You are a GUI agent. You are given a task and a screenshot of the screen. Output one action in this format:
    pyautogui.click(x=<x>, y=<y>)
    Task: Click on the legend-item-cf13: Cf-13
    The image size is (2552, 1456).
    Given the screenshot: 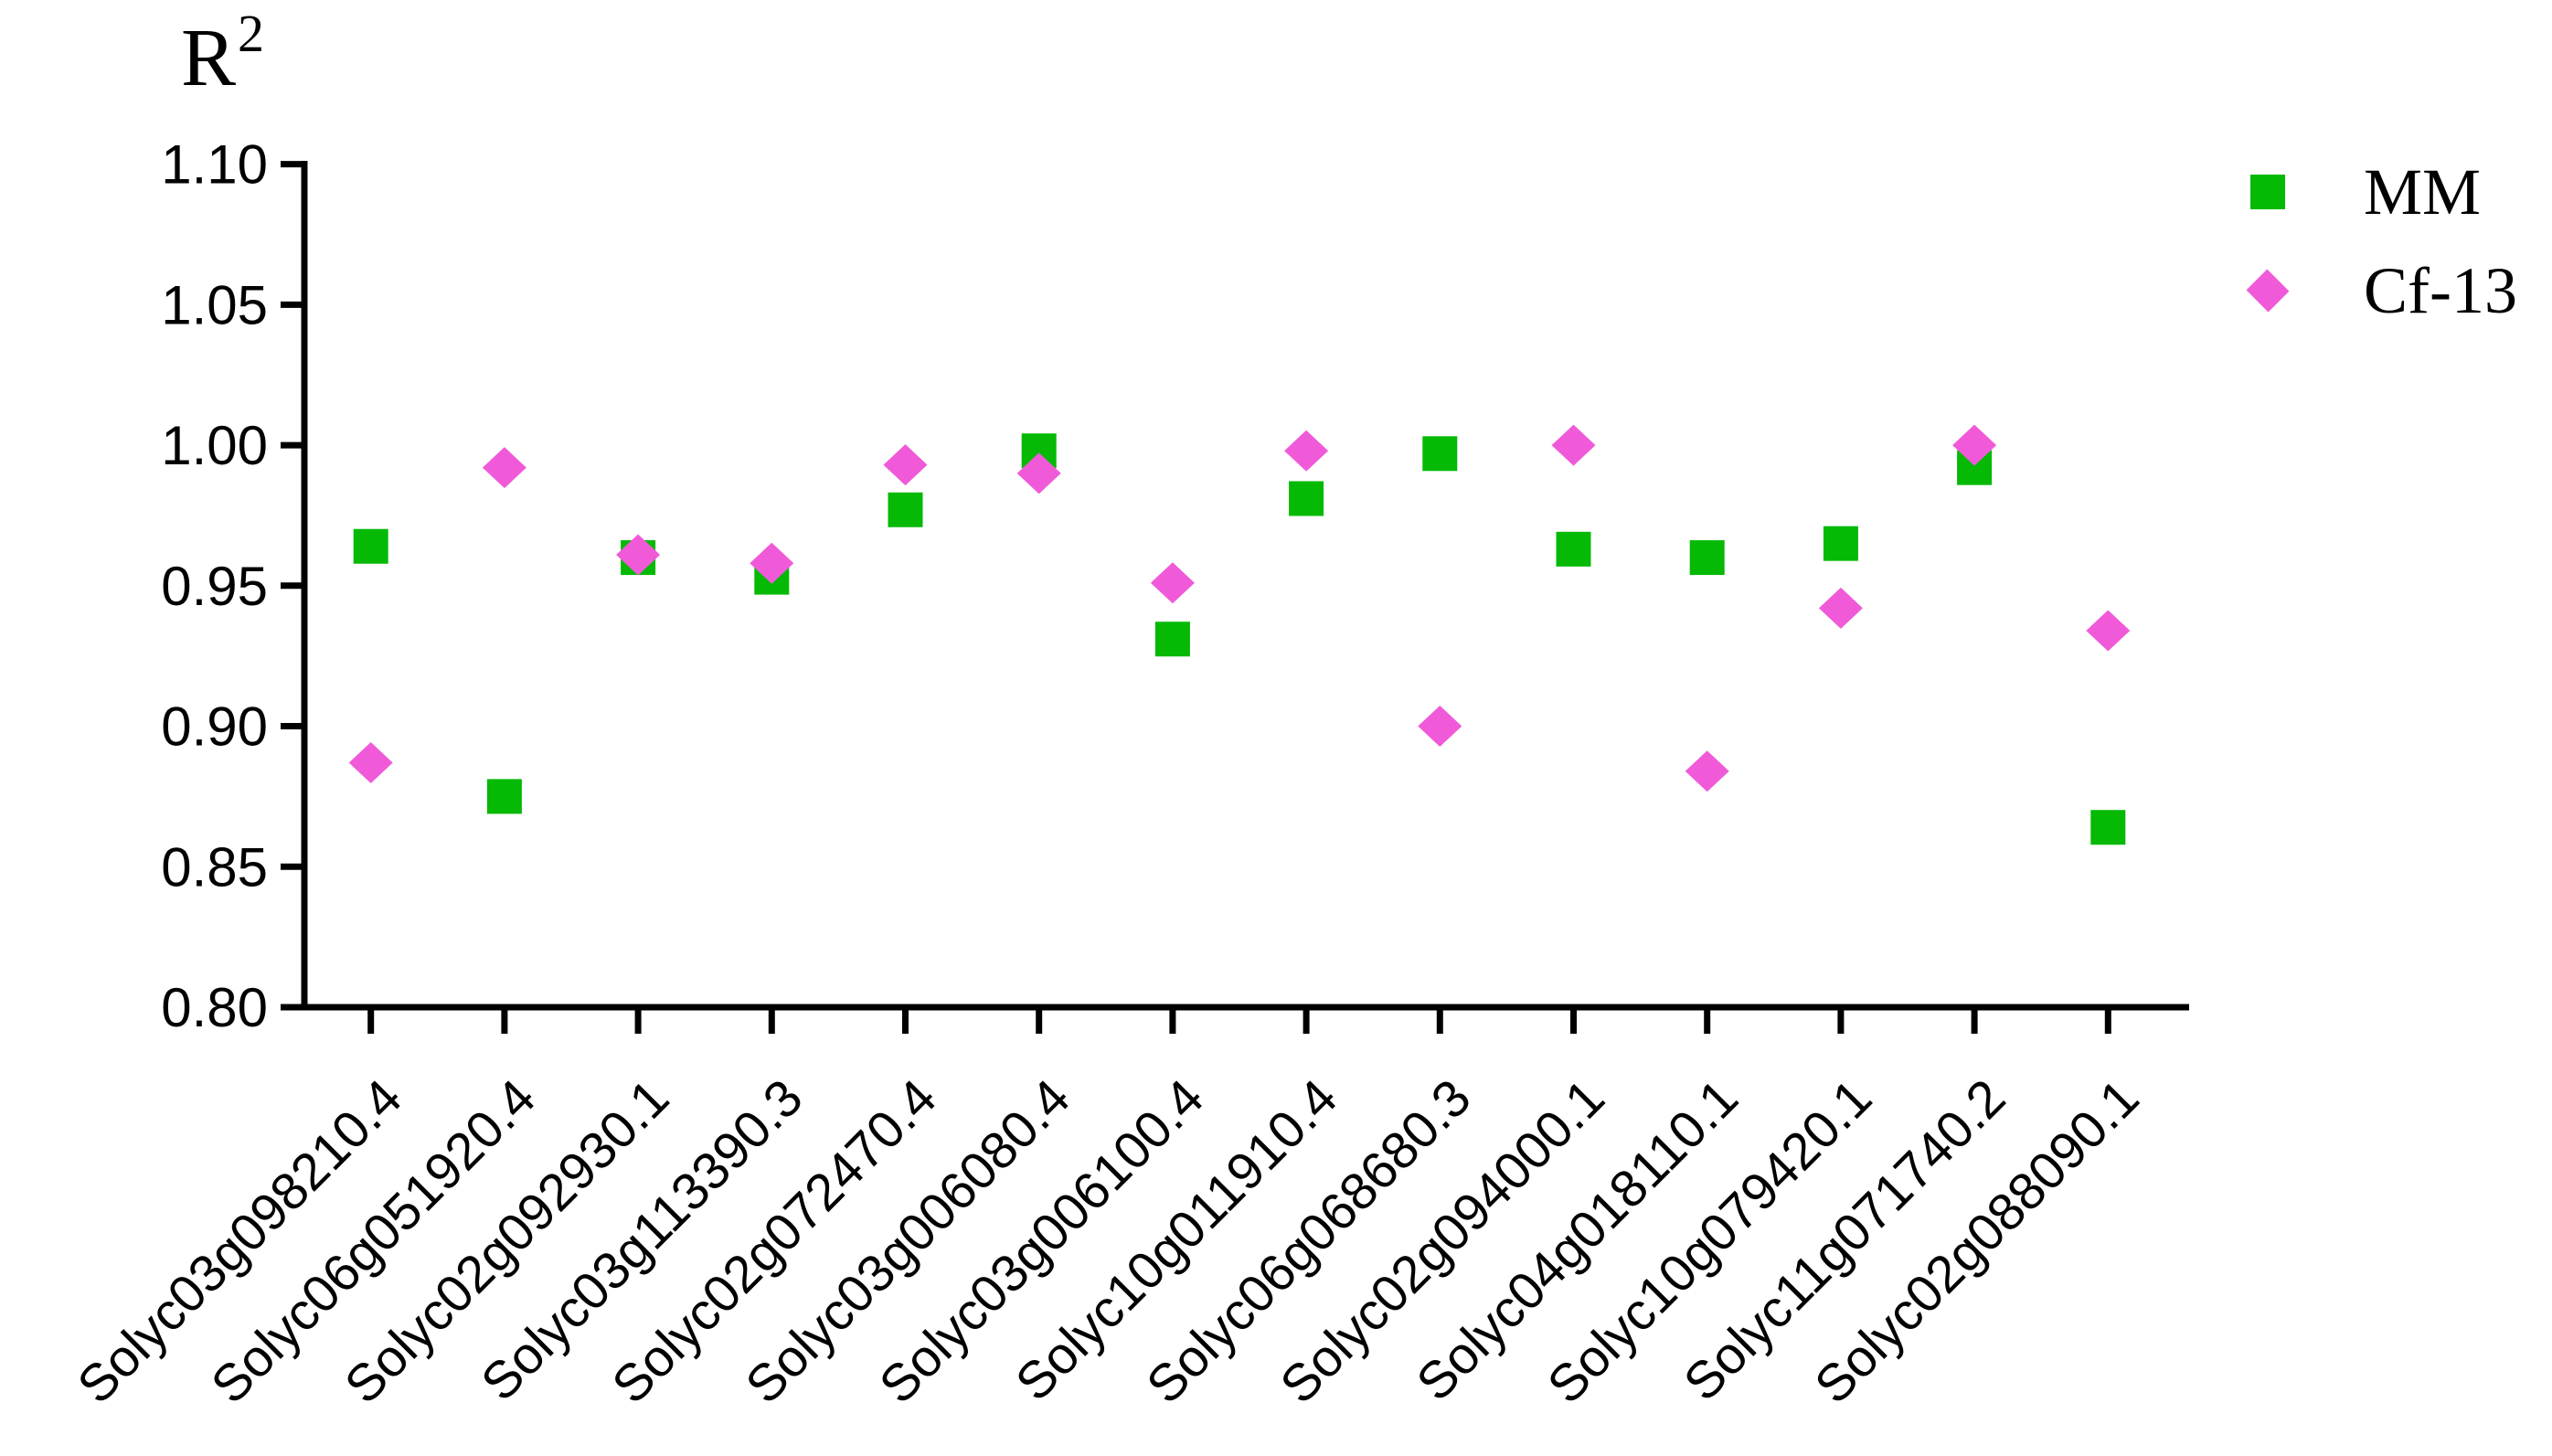 What is the action you would take?
    pyautogui.click(x=2379, y=290)
    